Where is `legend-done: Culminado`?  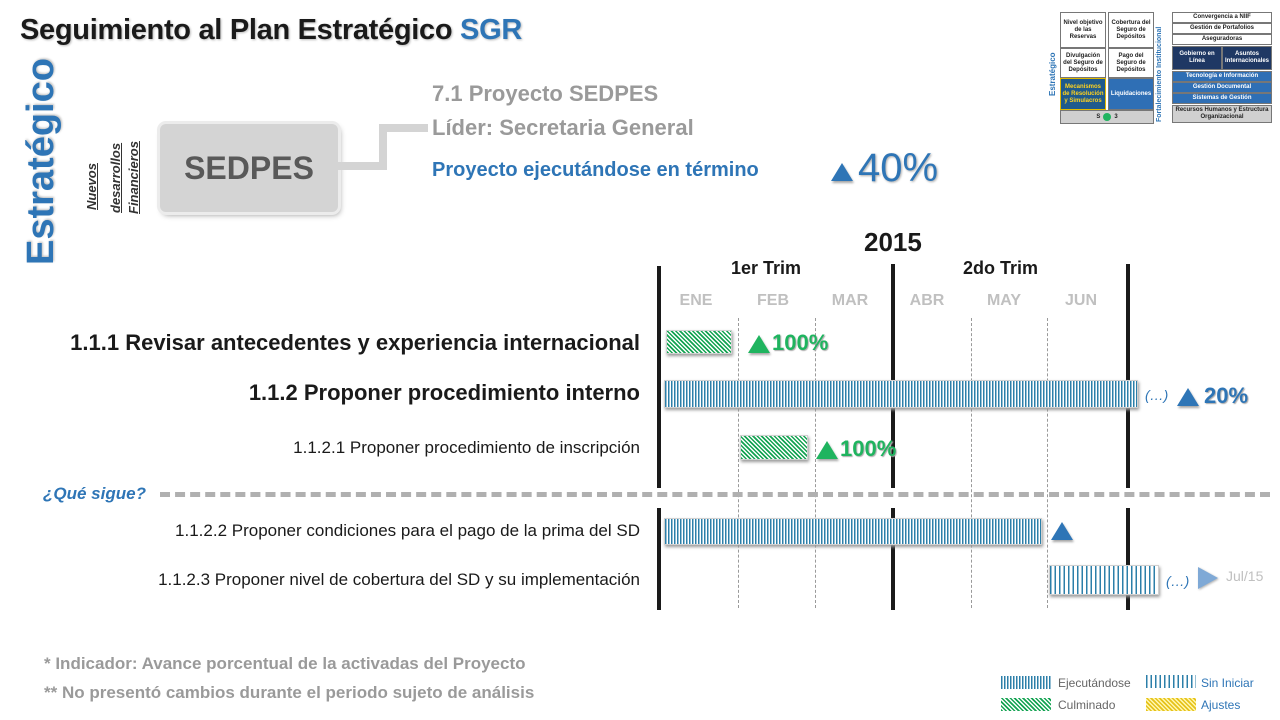
legend-done: Culminado is located at coordinates (1087, 705).